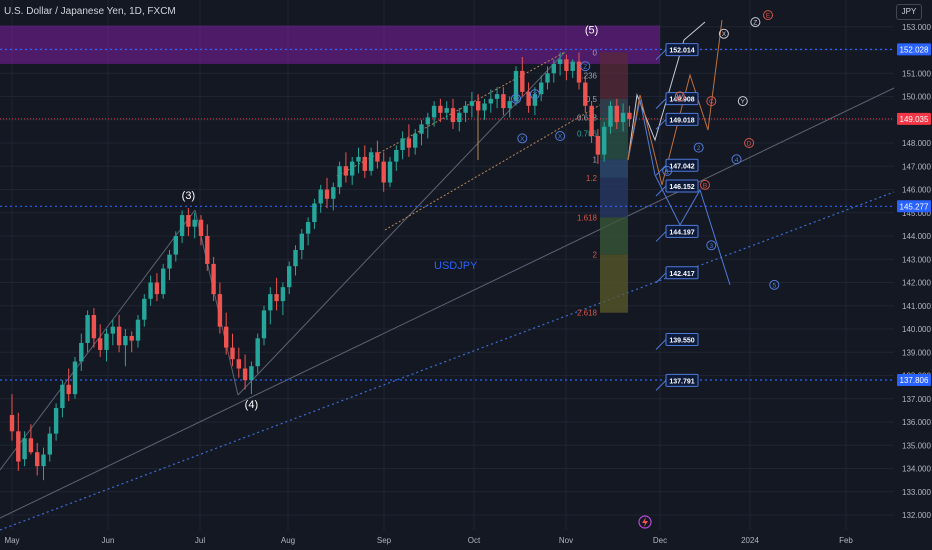 The image size is (932, 550). Describe the element at coordinates (916, 422) in the screenshot. I see `price-tick-label: 136.000` at that location.